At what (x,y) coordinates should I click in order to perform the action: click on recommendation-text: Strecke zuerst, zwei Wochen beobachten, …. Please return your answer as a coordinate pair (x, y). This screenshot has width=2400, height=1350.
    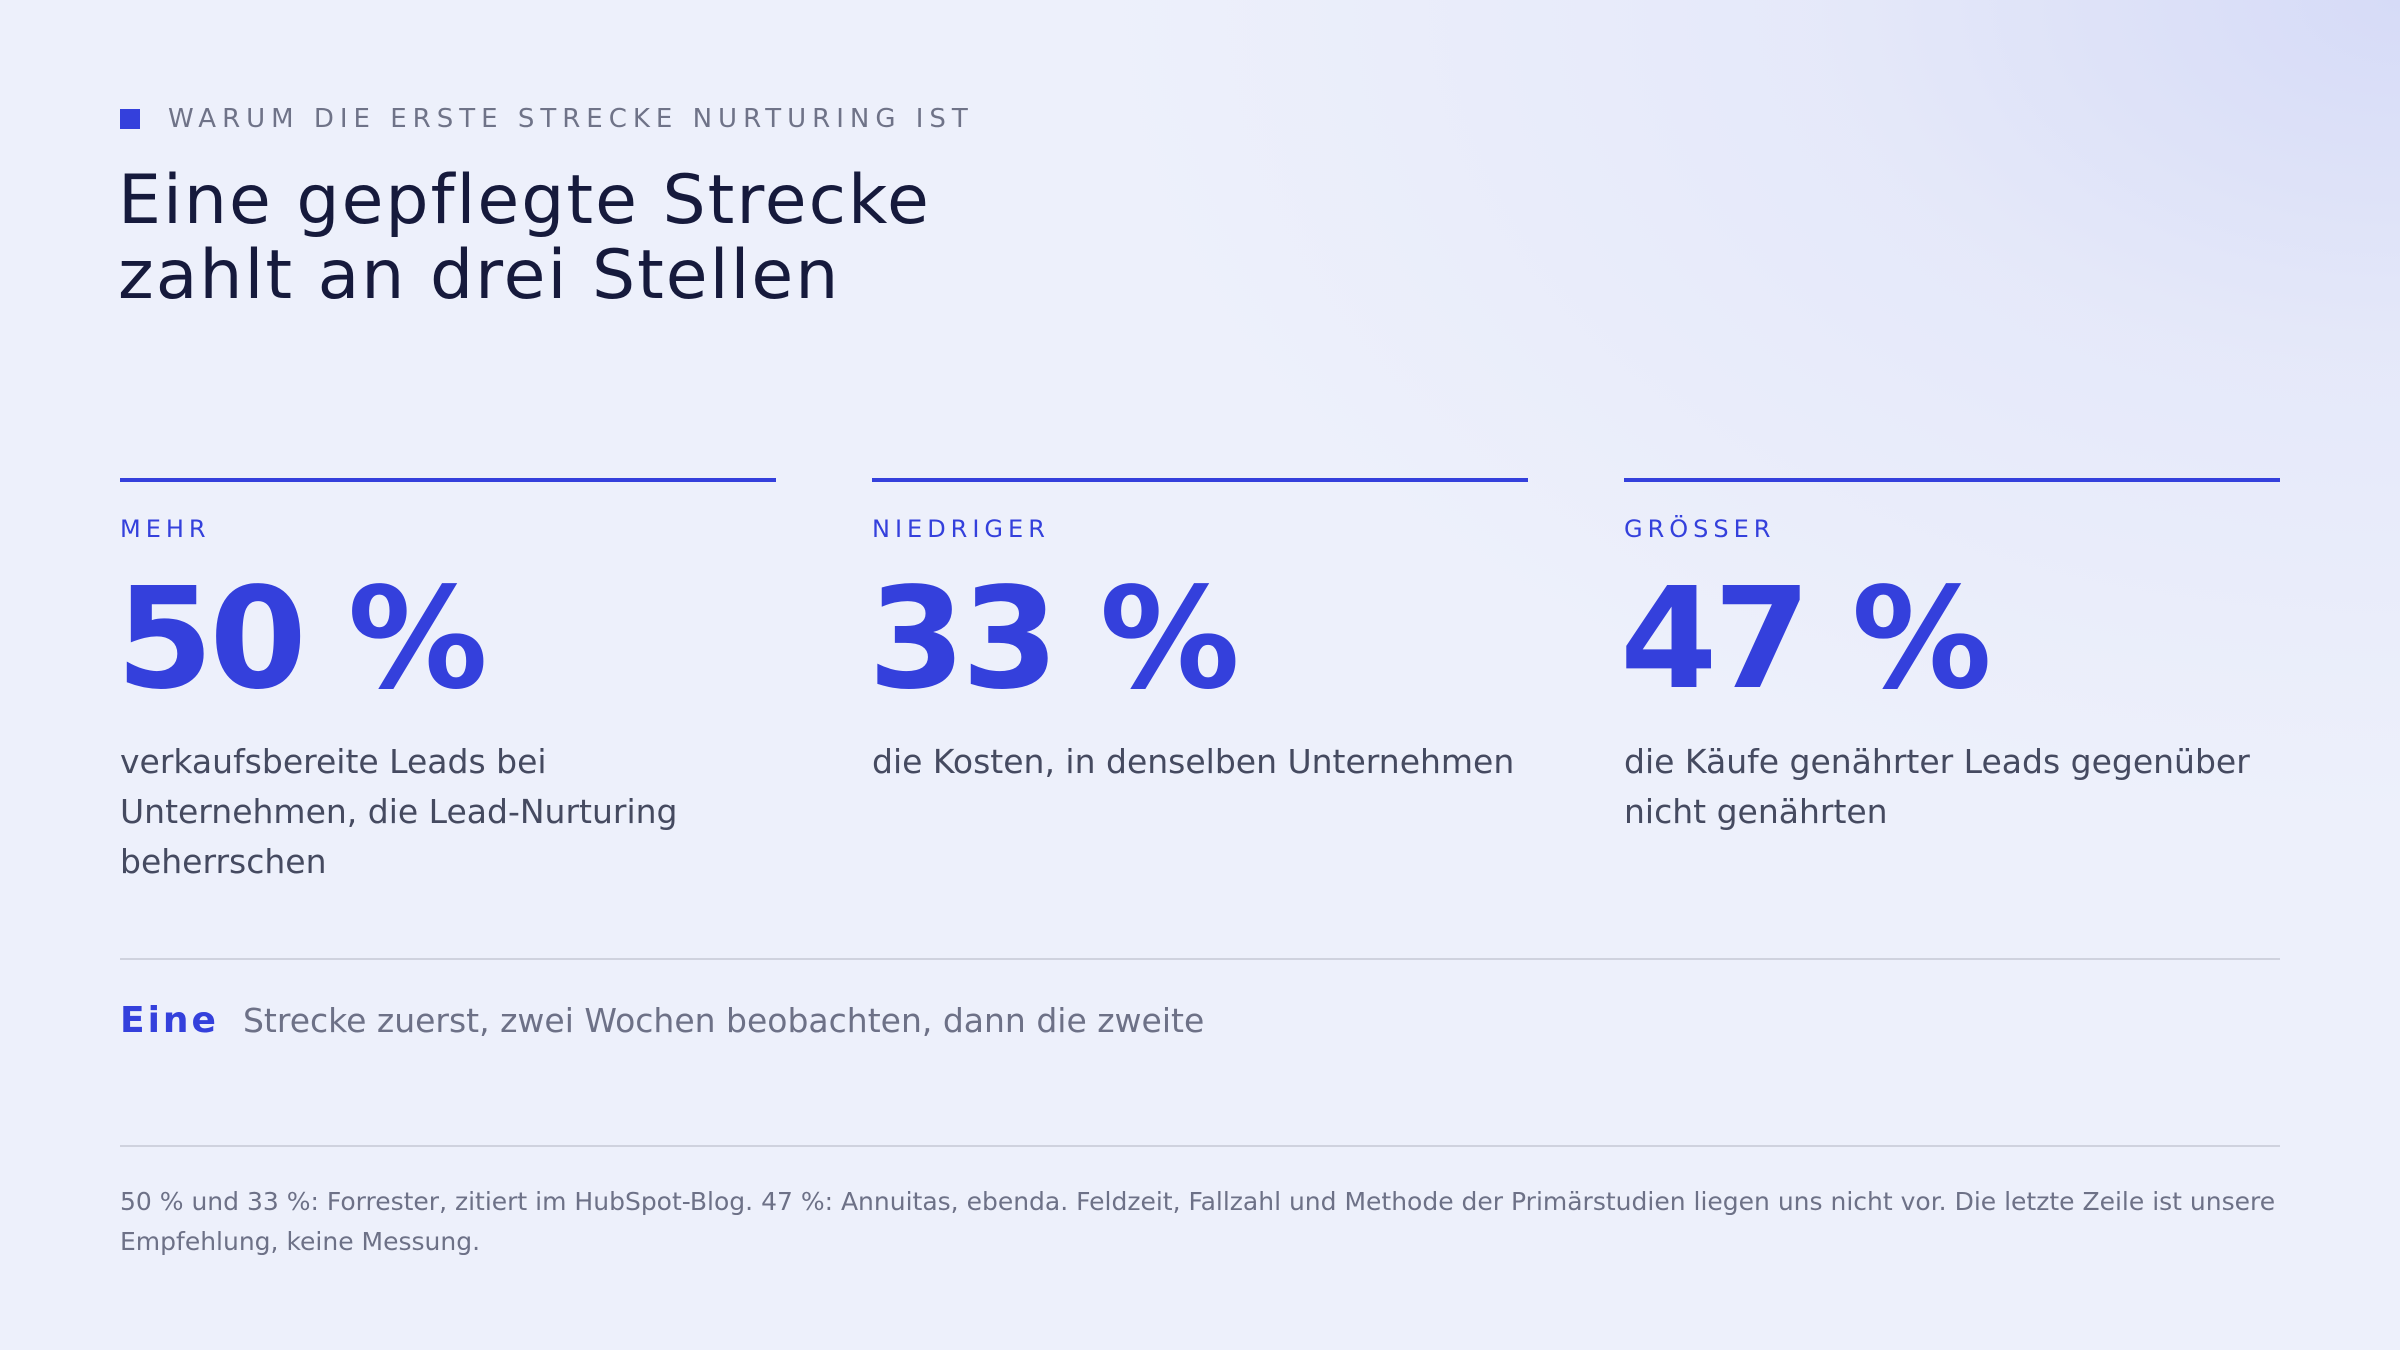
    Looking at the image, I should click on (723, 1020).